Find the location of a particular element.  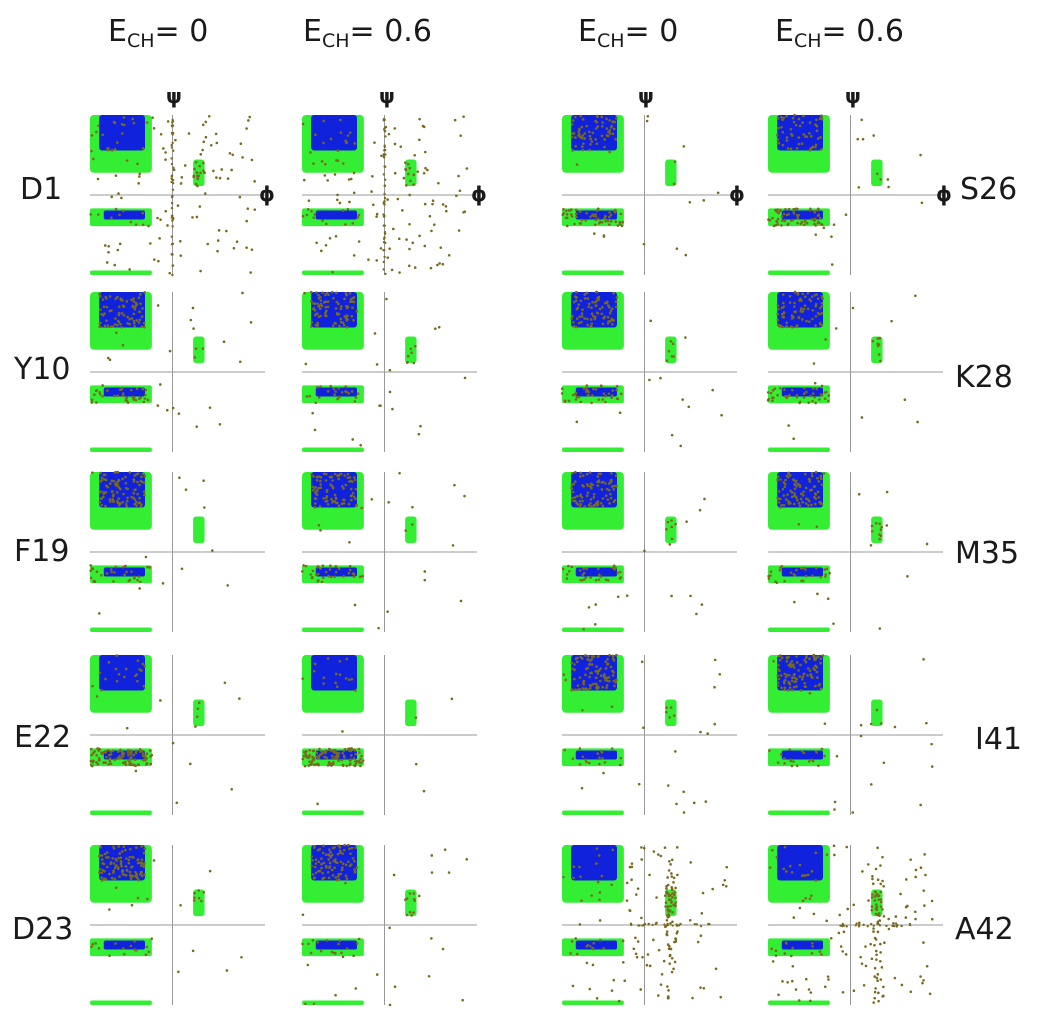

phi-axis-label-2: ϕ is located at coordinates (479, 194).